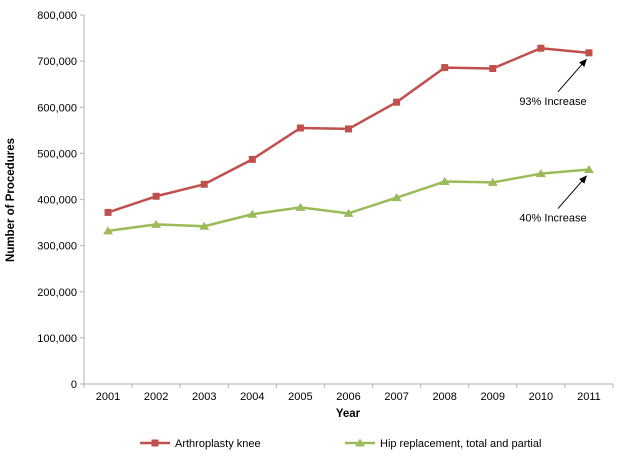 This screenshot has height=464, width=628. What do you see at coordinates (57, 201) in the screenshot?
I see `y-tick-label: 400,000` at bounding box center [57, 201].